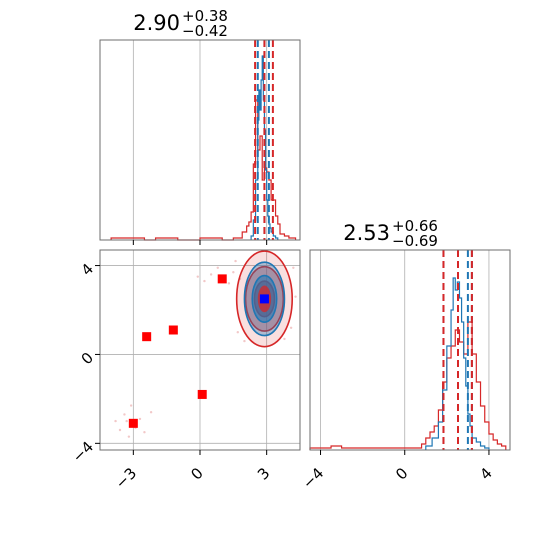 Image resolution: width=550 pixels, height=550 pixels. Describe the element at coordinates (83, 452) in the screenshot. I see `y-tick-label: −4` at that location.